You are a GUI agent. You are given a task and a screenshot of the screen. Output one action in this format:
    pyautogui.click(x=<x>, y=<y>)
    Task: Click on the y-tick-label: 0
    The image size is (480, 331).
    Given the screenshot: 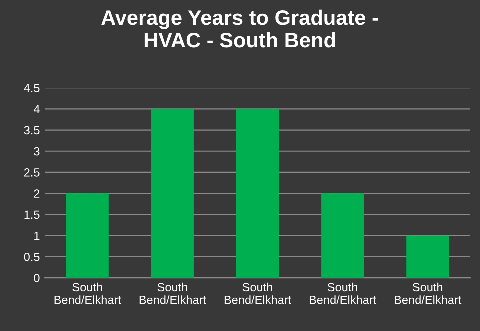 What is the action you would take?
    pyautogui.click(x=37, y=278)
    